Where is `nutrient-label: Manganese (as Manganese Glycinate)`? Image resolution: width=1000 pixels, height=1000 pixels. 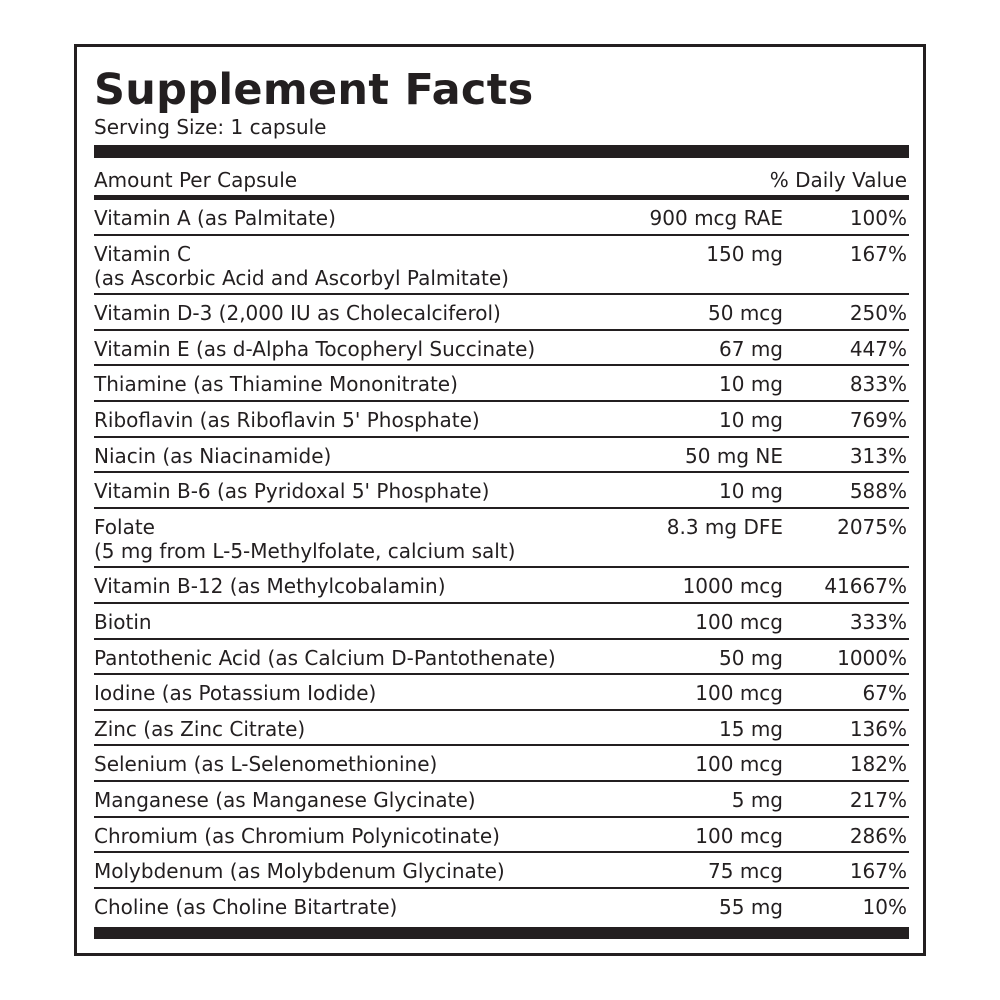
nutrient-label: Manganese (as Manganese Glycinate) is located at coordinates (285, 800).